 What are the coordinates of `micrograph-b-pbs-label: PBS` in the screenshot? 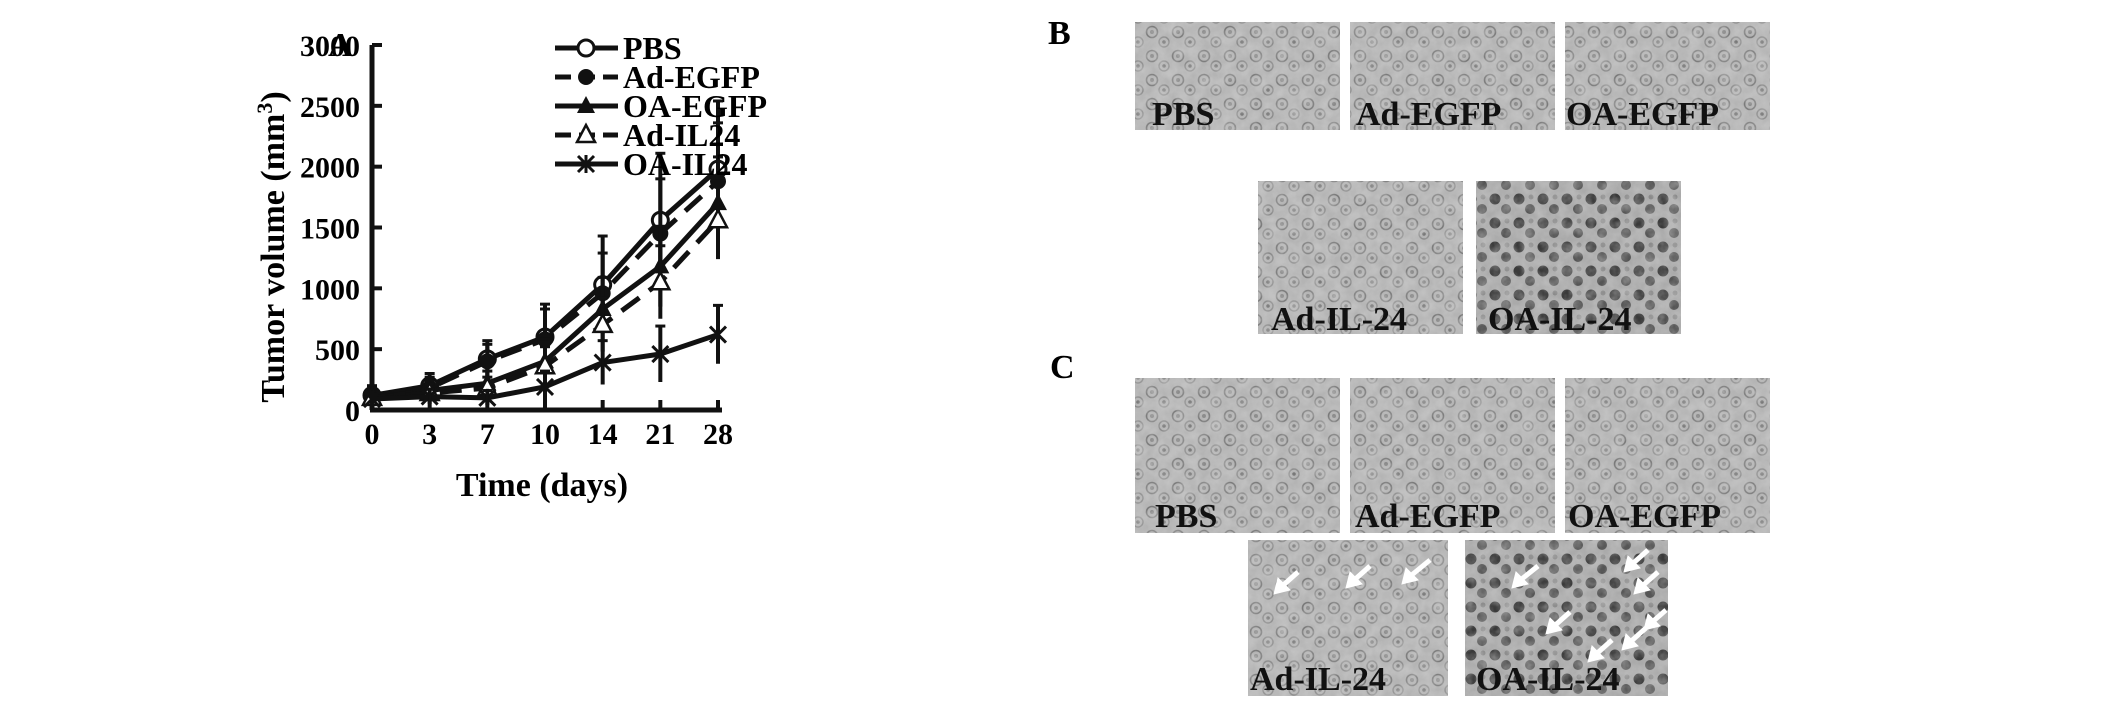 It's located at (1183, 114).